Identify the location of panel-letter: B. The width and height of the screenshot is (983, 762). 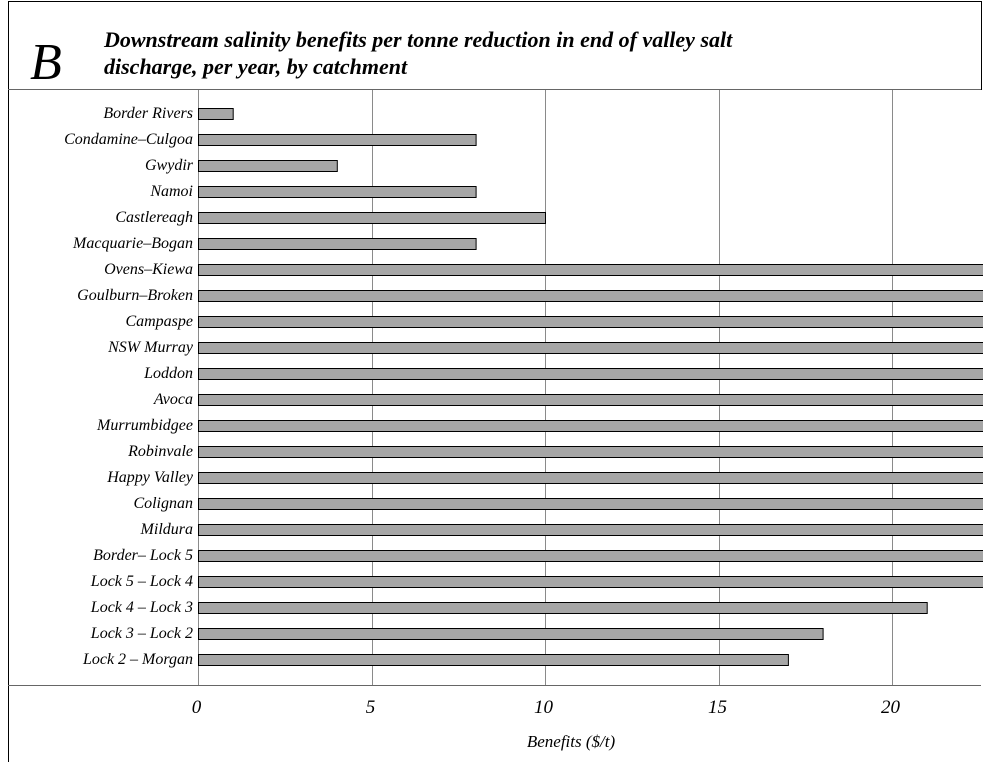
(46, 62).